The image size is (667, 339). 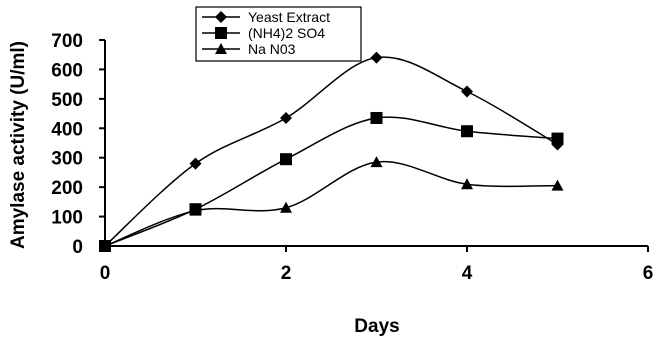 I want to click on x-tick-label: 4, so click(x=467, y=273).